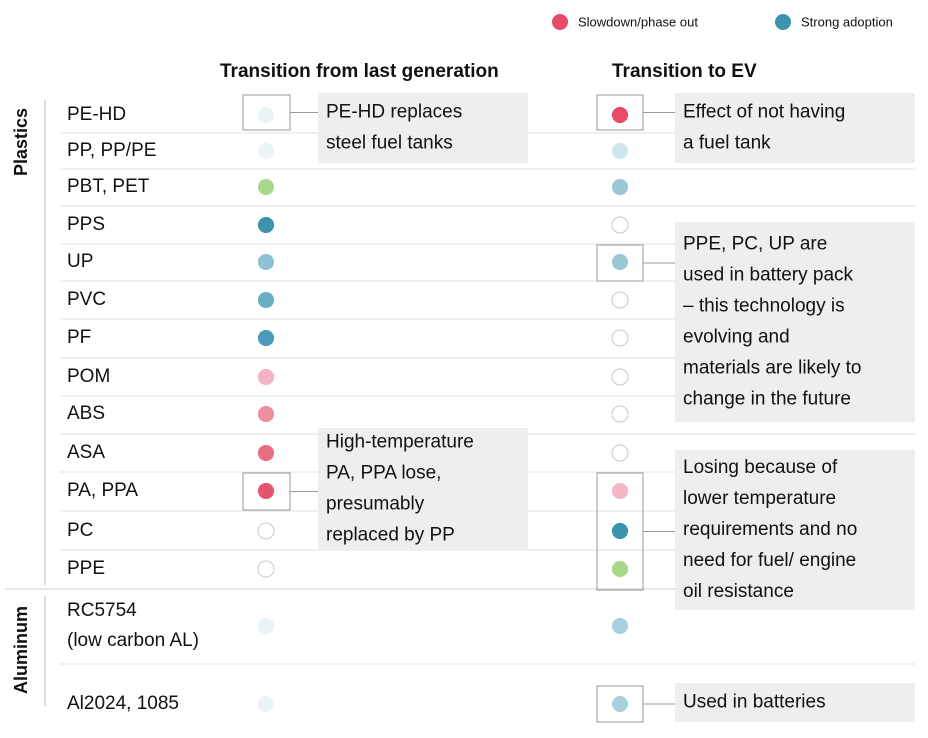 This screenshot has height=738, width=928. I want to click on annotation-text: Losing because of, so click(760, 467).